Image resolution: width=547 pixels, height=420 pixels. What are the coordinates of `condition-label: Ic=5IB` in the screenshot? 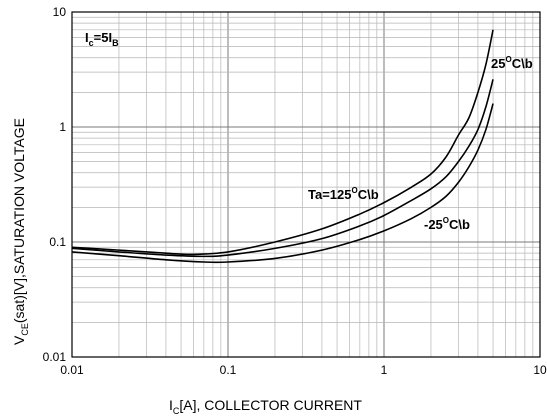 It's located at (102, 39).